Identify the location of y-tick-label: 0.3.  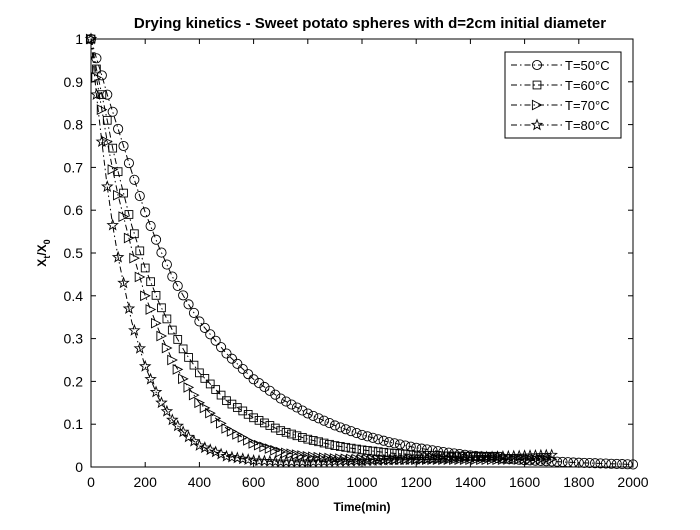
(74, 339).